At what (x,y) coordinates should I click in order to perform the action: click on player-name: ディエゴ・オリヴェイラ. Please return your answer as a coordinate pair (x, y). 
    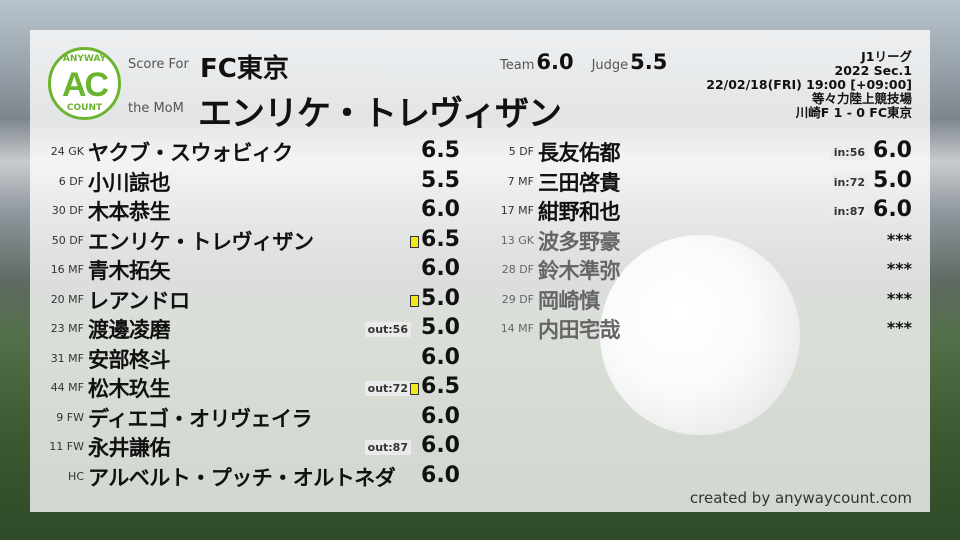
    Looking at the image, I should click on (200, 418).